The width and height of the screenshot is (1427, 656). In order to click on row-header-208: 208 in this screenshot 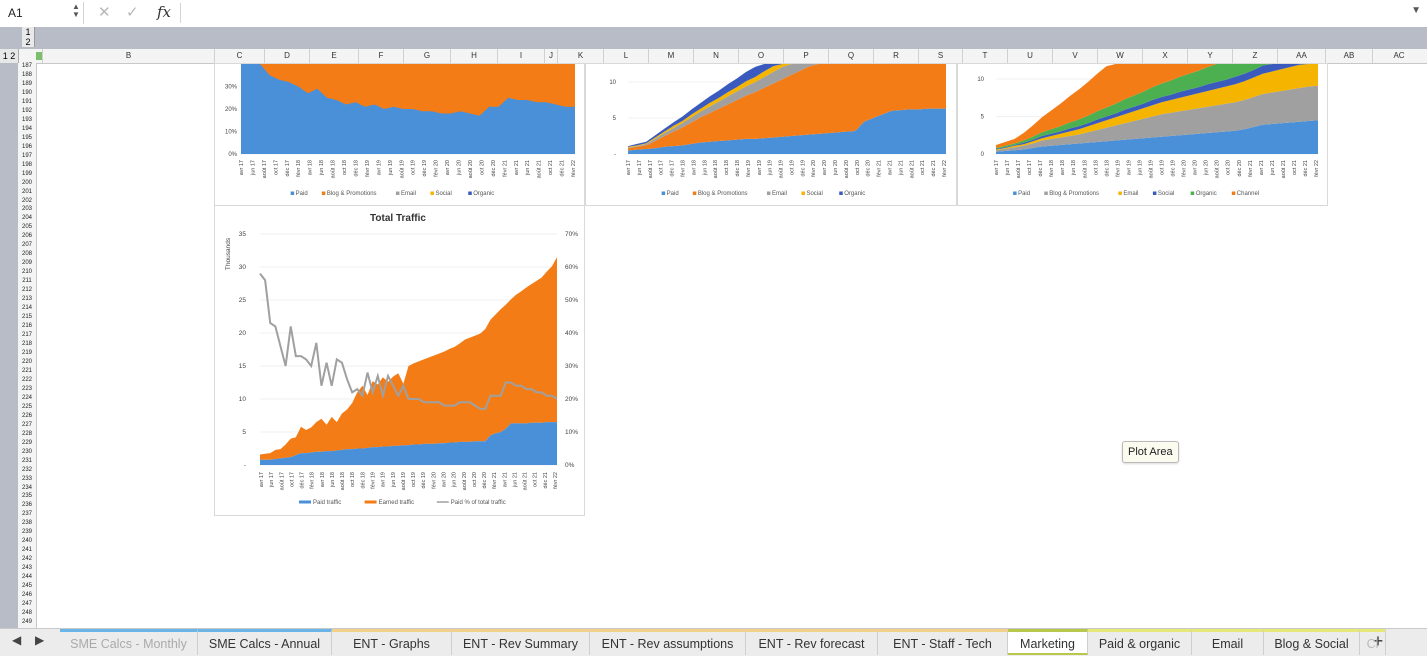, I will do `click(26, 254)`.